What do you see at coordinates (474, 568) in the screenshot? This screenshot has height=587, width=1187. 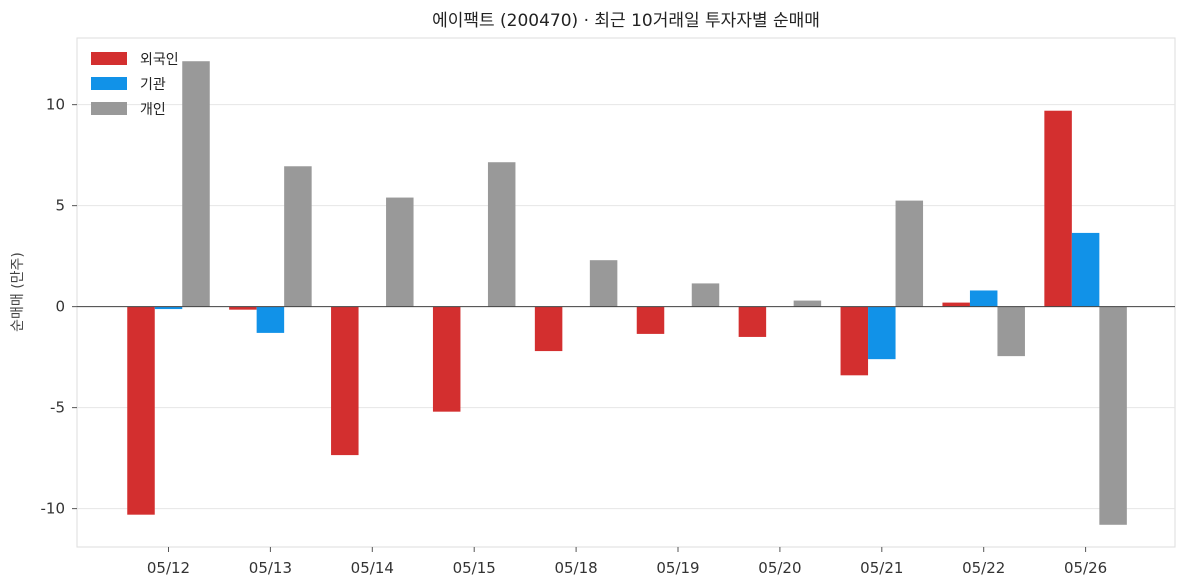 I see `x-tick-label: 05/15` at bounding box center [474, 568].